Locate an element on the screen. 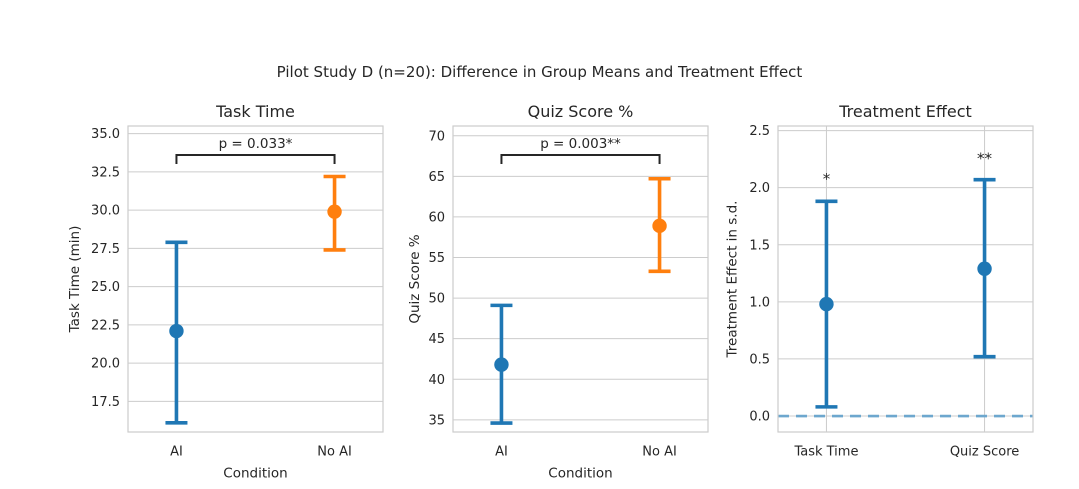  significance-star: ** is located at coordinates (985, 159).